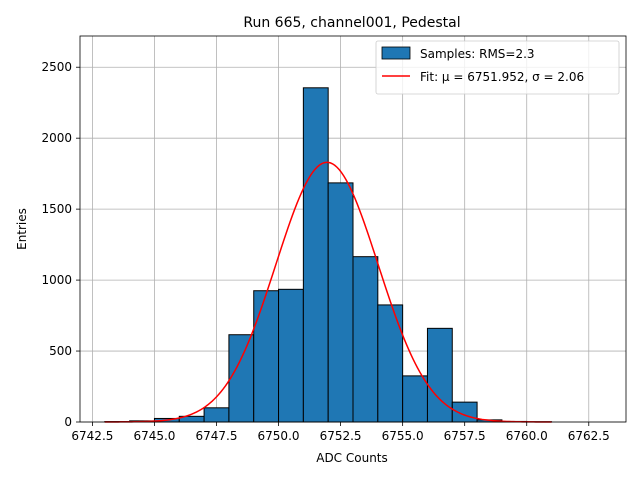 The height and width of the screenshot is (480, 640). What do you see at coordinates (352, 458) in the screenshot?
I see `x-axis-label: ADC Counts` at bounding box center [352, 458].